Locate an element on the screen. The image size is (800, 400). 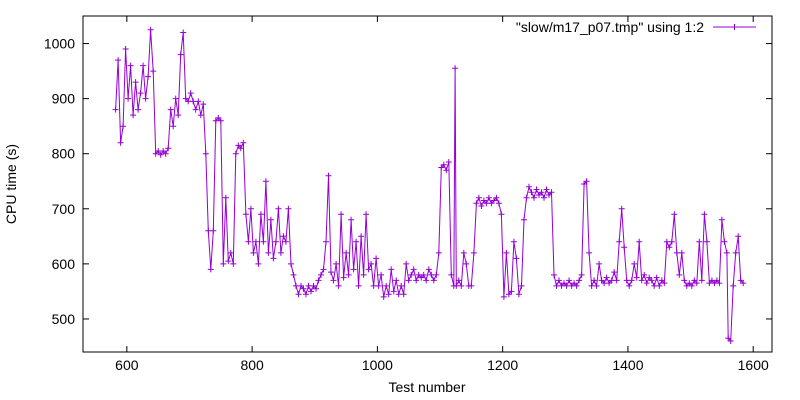
y-tick-label: 900 is located at coordinates (64, 99).